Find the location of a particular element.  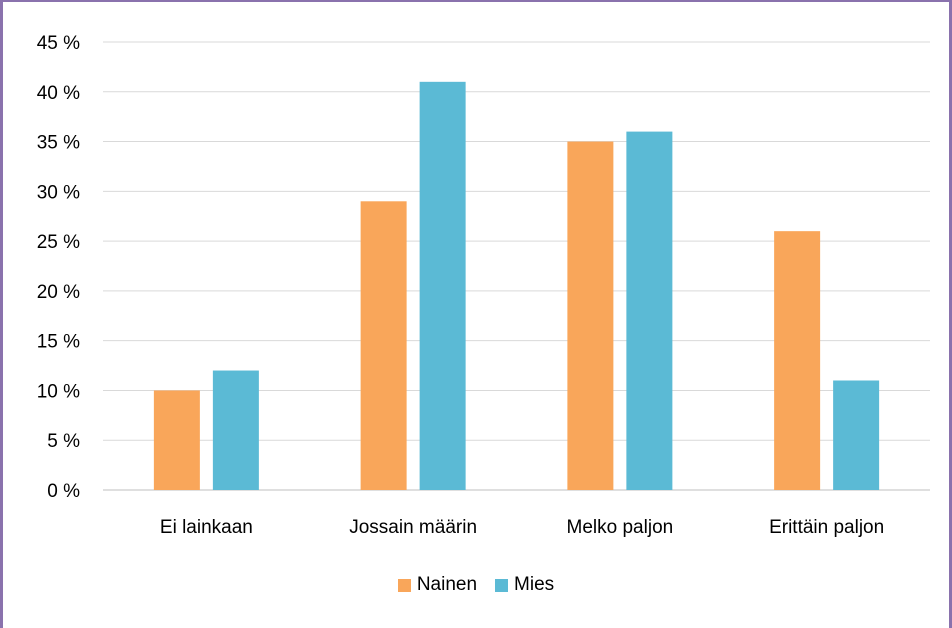

legend-swatch-mies is located at coordinates (502, 585).